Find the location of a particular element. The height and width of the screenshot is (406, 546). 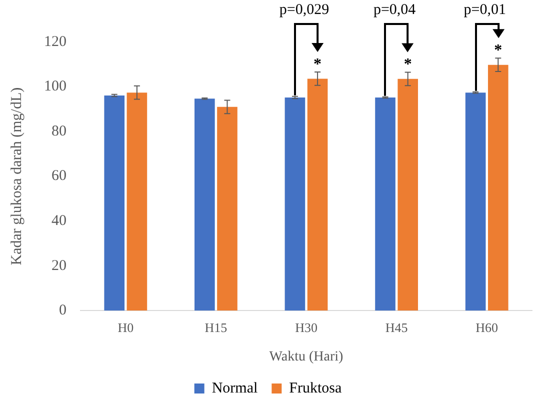

x-tick-label: H0 is located at coordinates (126, 327).